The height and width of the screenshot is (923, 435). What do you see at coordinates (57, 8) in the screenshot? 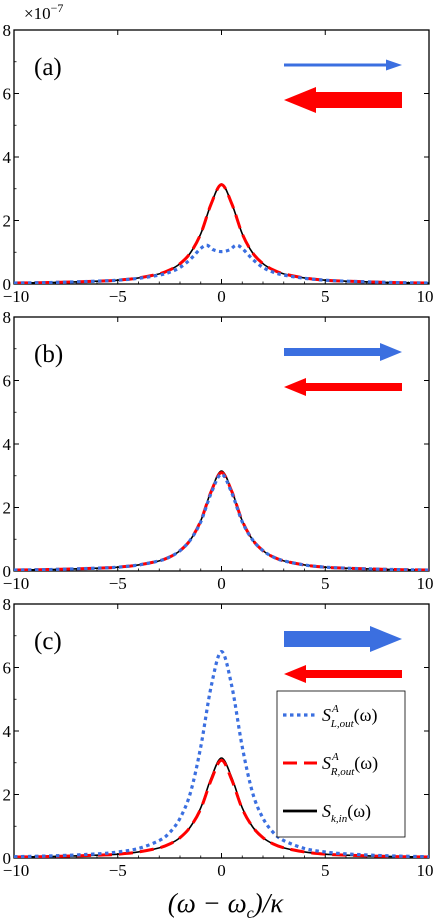
I see `exponent-power: −7` at bounding box center [57, 8].